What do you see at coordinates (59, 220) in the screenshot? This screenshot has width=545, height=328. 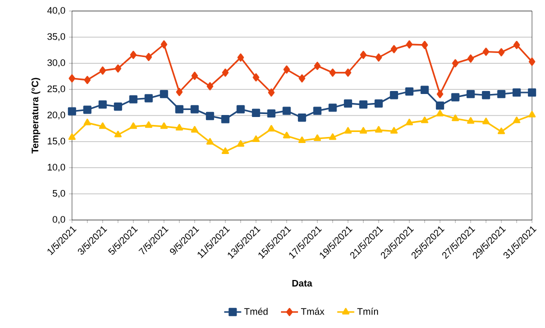 I see `y-tick-label: 0,0` at bounding box center [59, 220].